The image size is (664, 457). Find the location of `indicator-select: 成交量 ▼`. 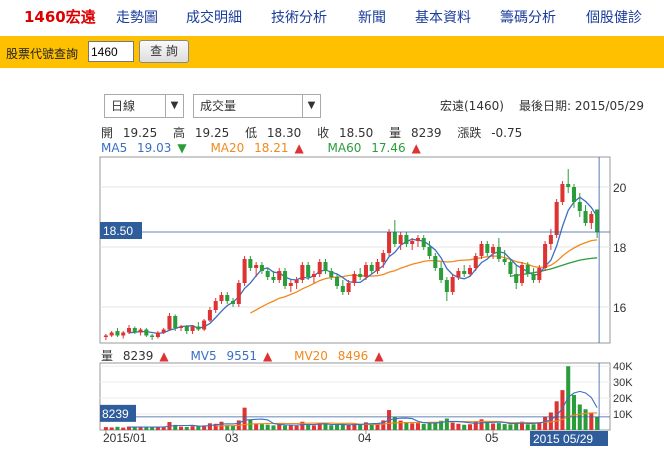

indicator-select: 成交量 ▼ is located at coordinates (257, 106).